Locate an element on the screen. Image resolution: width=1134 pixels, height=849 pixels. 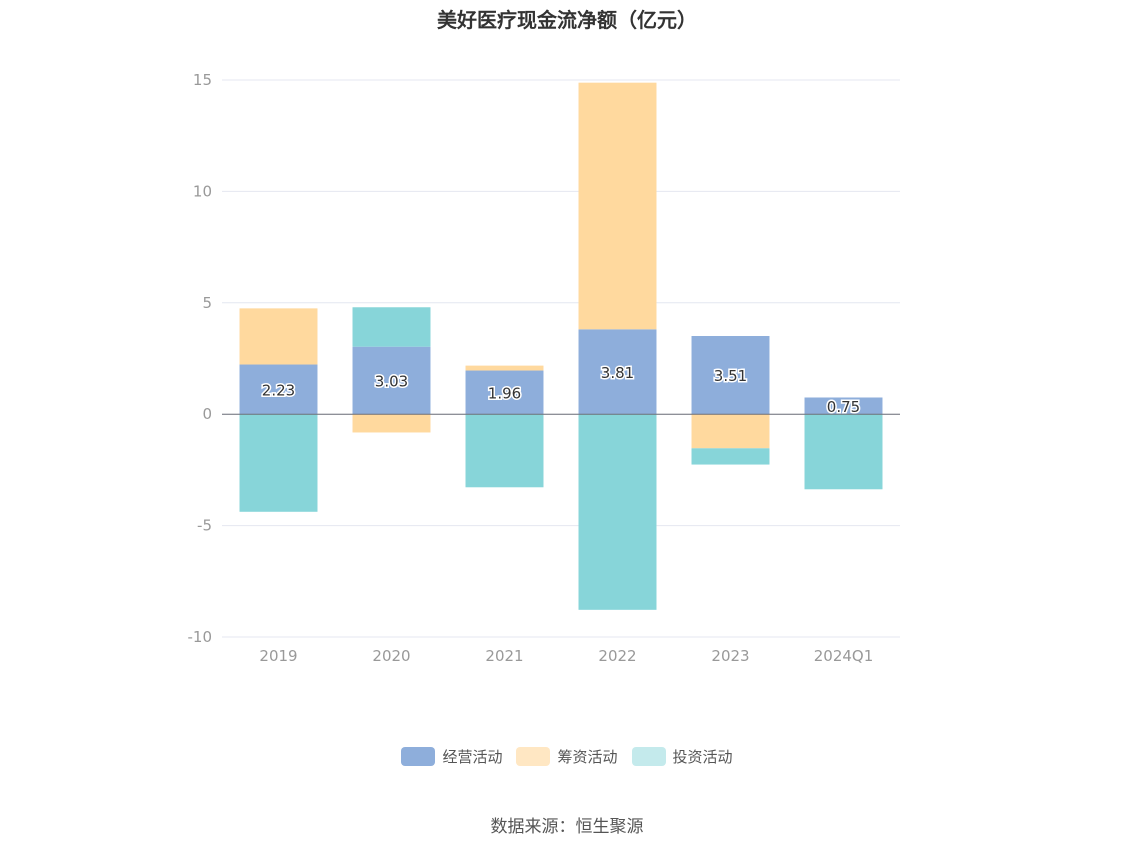
y-tick-label: -5 is located at coordinates (204, 526).